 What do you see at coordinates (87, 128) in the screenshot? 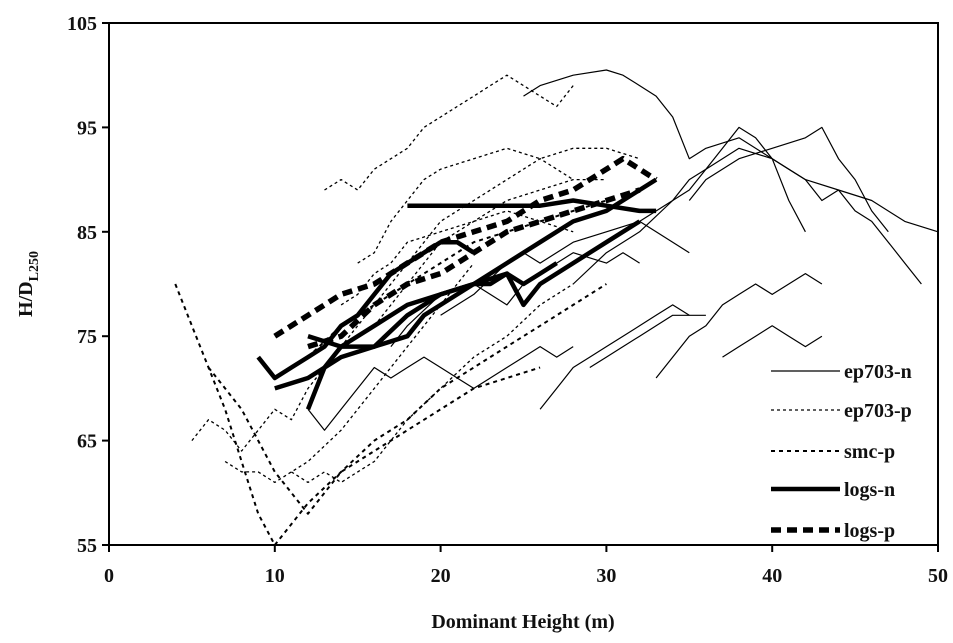
I see `y-tick-label: 95` at bounding box center [87, 128].